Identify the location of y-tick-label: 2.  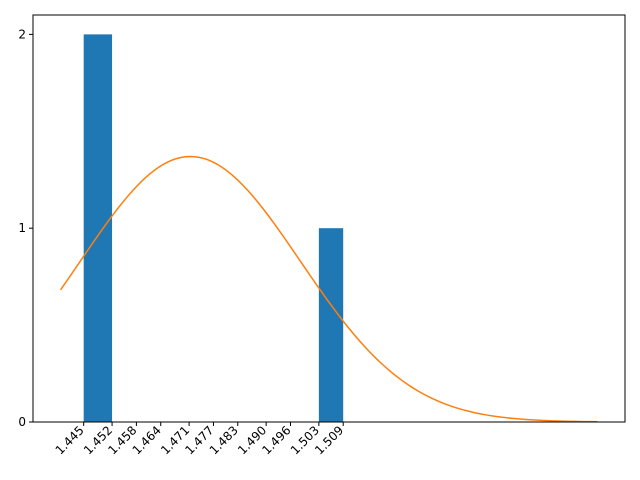
(22, 34).